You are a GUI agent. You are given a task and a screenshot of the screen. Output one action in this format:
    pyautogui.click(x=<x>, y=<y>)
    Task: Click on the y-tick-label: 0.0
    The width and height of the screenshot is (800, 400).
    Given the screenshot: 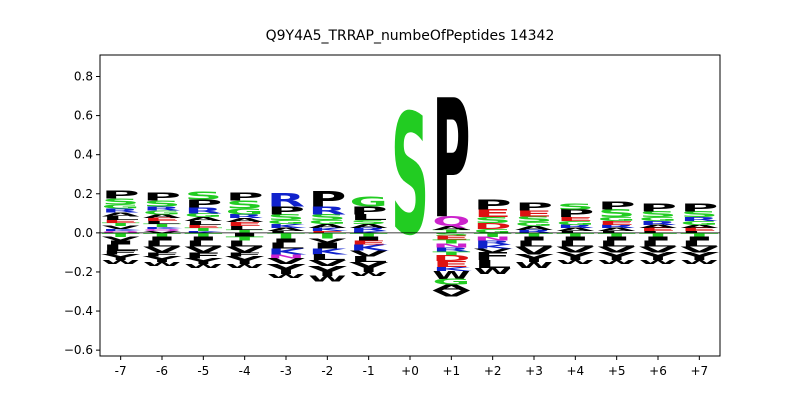 What is the action you would take?
    pyautogui.click(x=83, y=233)
    